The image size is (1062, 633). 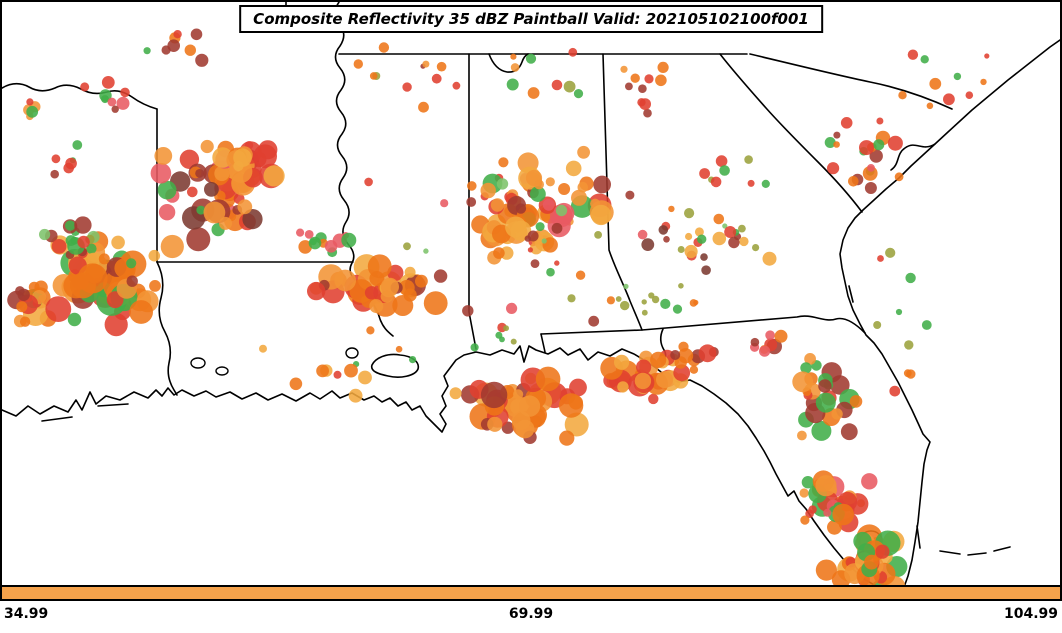 I want to click on georgia-southcarolina-border, so click(x=791, y=133).